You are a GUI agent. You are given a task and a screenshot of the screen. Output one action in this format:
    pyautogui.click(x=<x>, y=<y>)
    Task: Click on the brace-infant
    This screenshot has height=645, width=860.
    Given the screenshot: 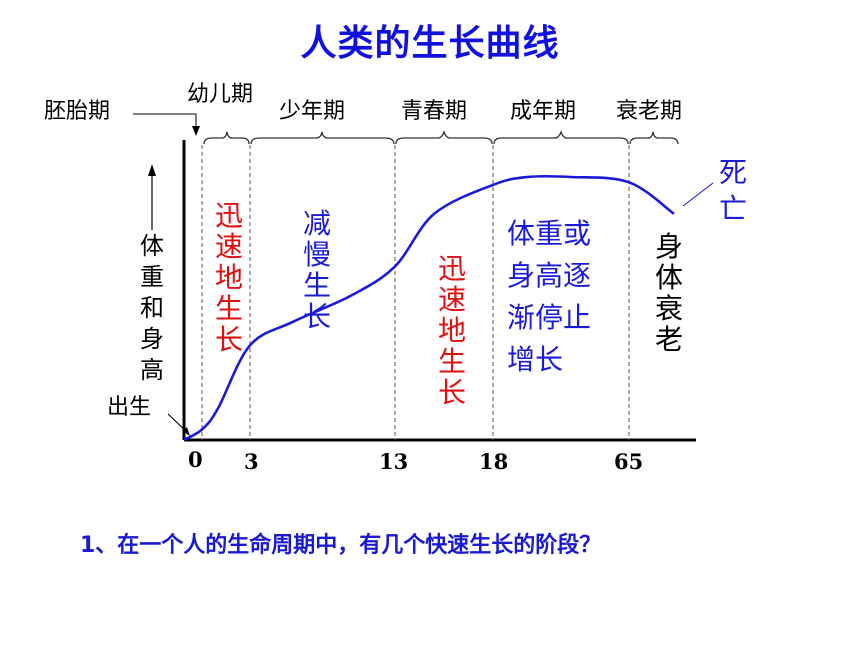 What is the action you would take?
    pyautogui.click(x=226, y=138)
    